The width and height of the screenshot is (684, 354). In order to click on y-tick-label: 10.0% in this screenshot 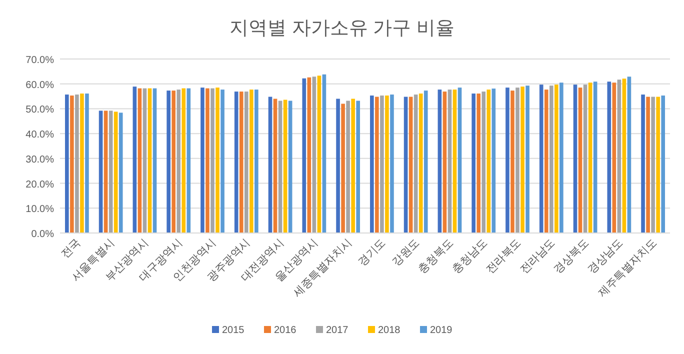, I will do `click(40, 210)`.